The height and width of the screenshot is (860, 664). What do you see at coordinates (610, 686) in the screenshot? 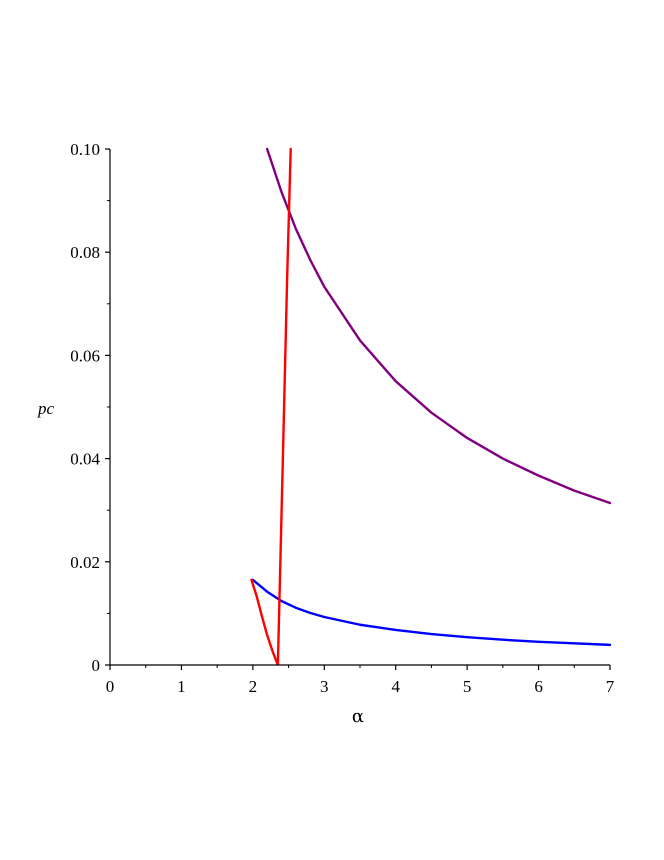
I see `x-tick-label: 7` at bounding box center [610, 686].